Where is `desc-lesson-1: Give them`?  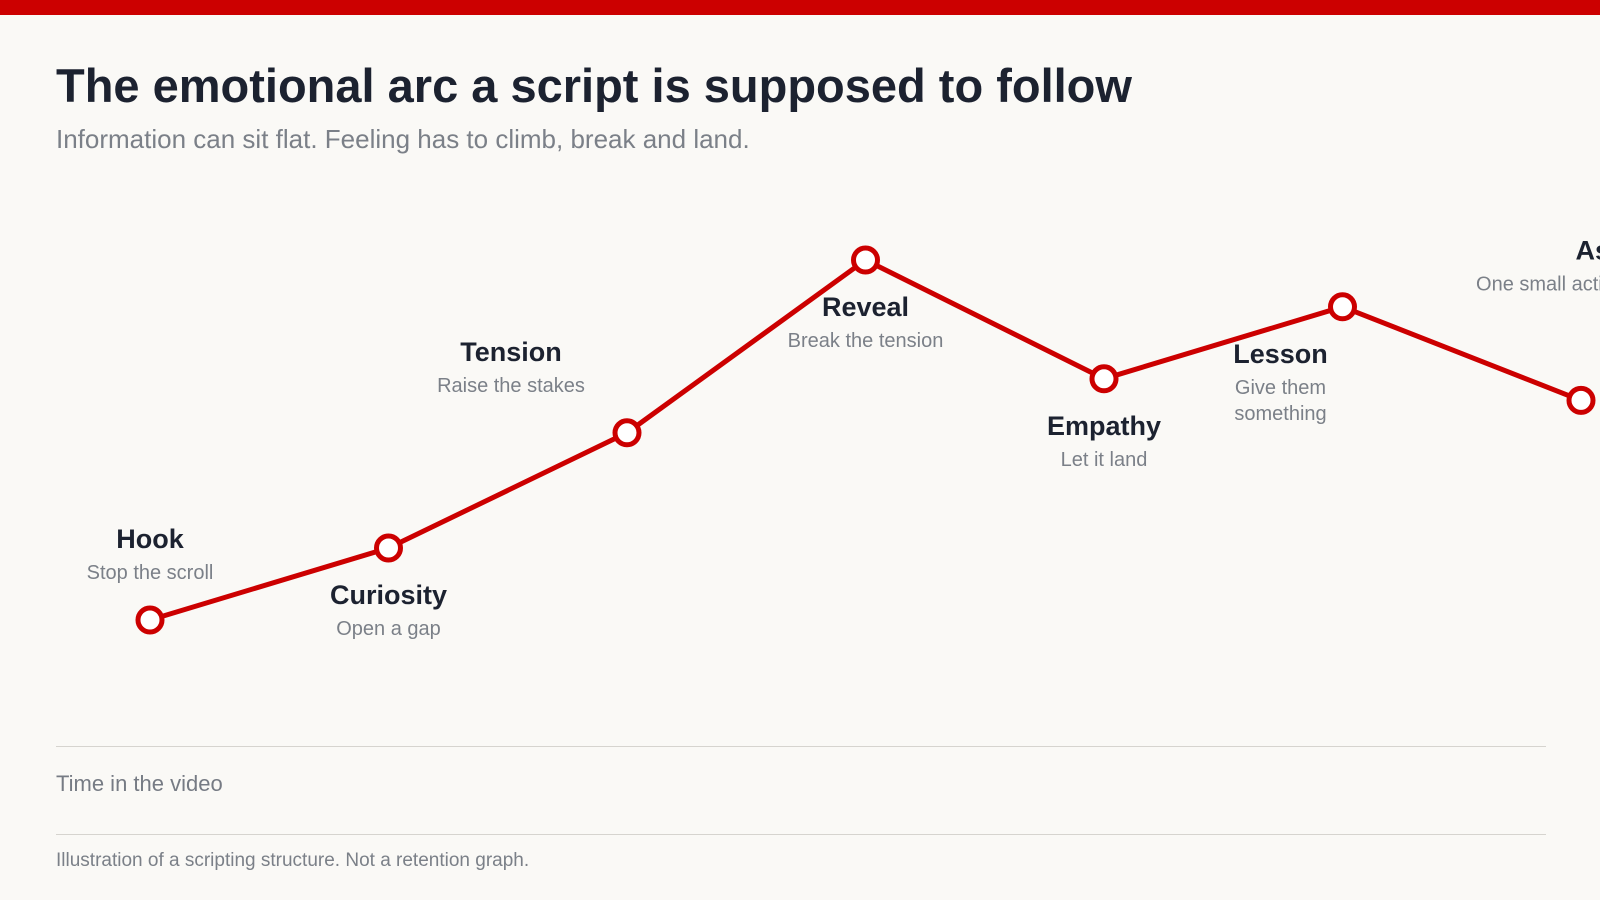 desc-lesson-1: Give them is located at coordinates (1280, 388).